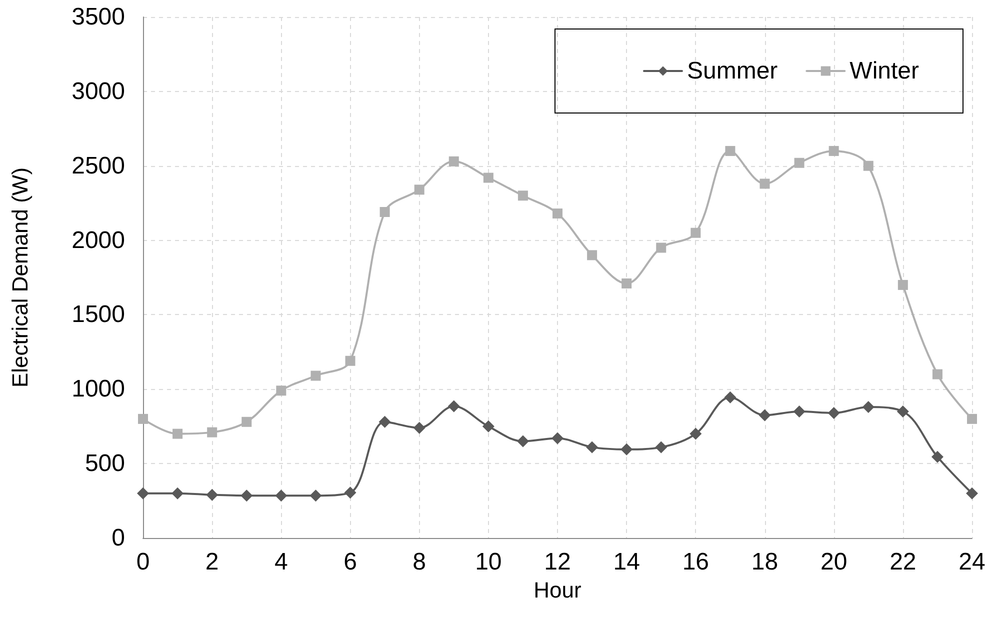 The width and height of the screenshot is (993, 631). What do you see at coordinates (98, 91) in the screenshot?
I see `y-tick-label: 3000` at bounding box center [98, 91].